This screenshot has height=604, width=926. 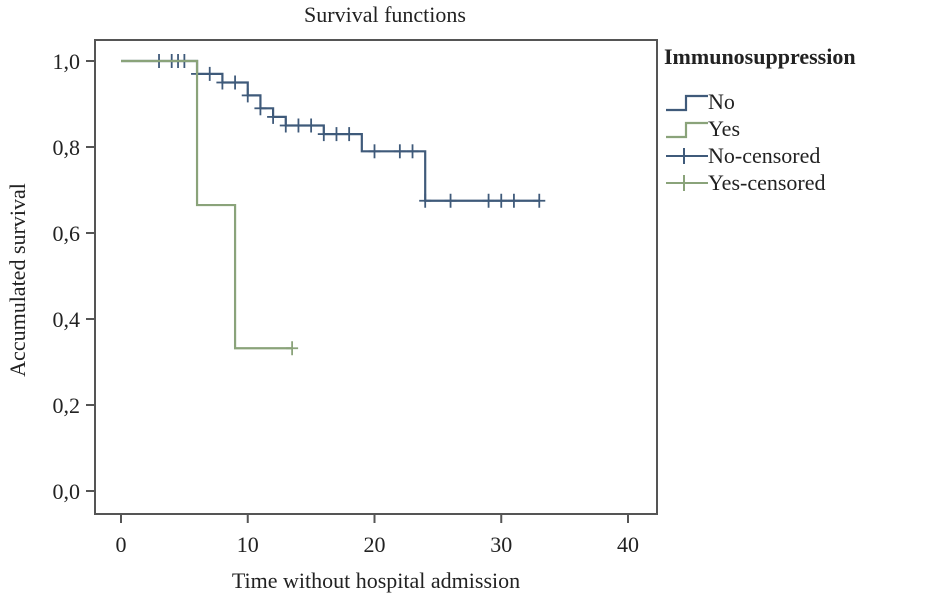 What do you see at coordinates (207, 204) in the screenshot?
I see `series-line-yes` at bounding box center [207, 204].